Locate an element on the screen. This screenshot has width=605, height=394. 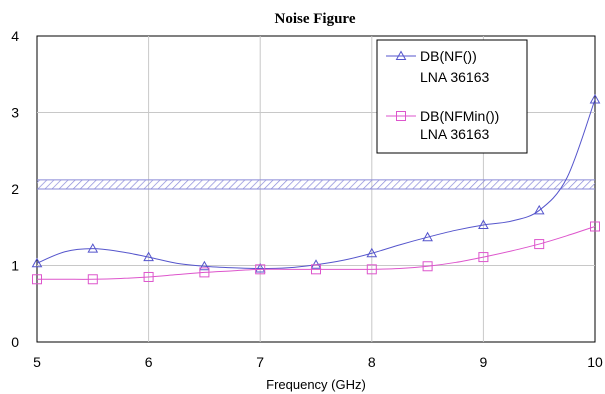
y-tick-label: 4 is located at coordinates (15, 36).